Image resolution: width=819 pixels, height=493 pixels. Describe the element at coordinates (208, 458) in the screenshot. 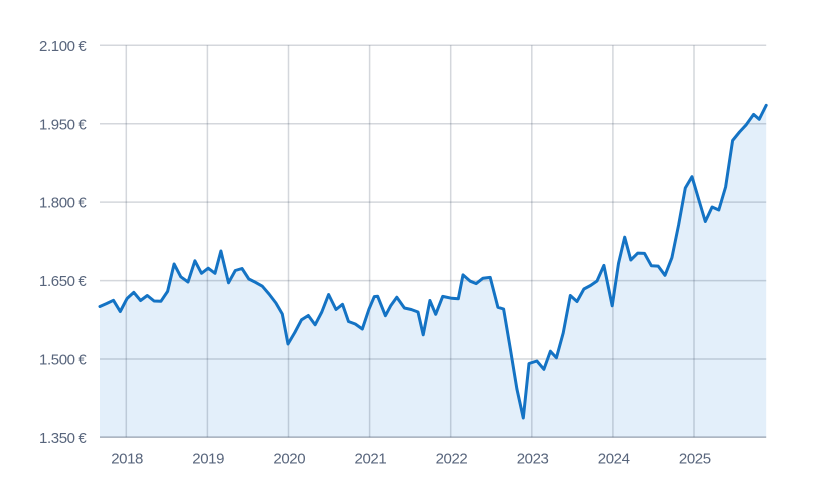

I see `svg-text: 2019` at that location.